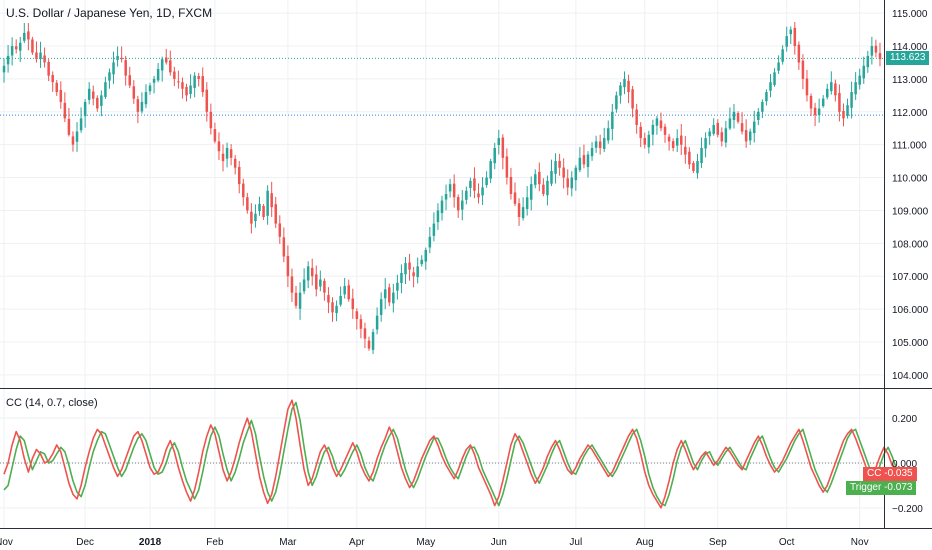 Image resolution: width=932 pixels, height=550 pixels. I want to click on indicator-tick-label: 0.000, so click(904, 464).